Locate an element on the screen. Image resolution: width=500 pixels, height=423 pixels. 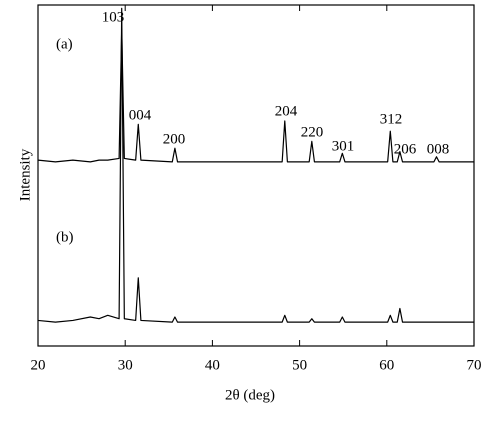
y-axis-title: Intensity is located at coordinates (25, 174).